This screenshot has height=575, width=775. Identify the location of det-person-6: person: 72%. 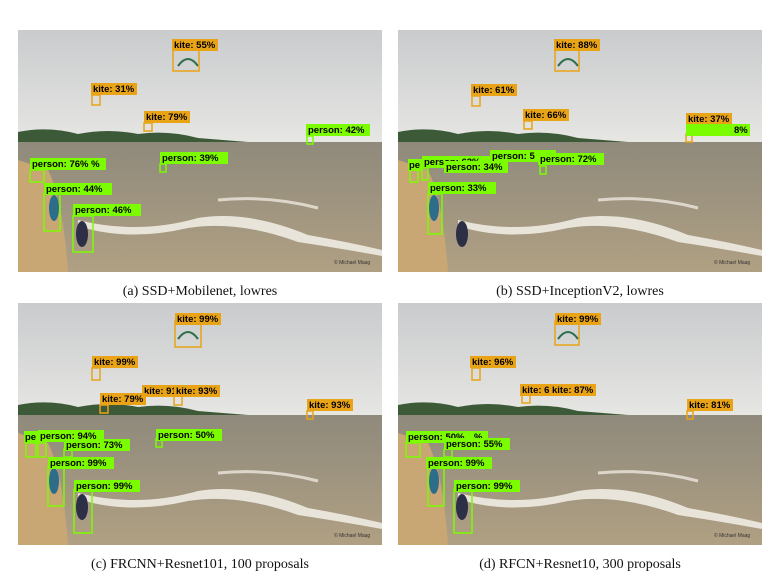
(571, 164).